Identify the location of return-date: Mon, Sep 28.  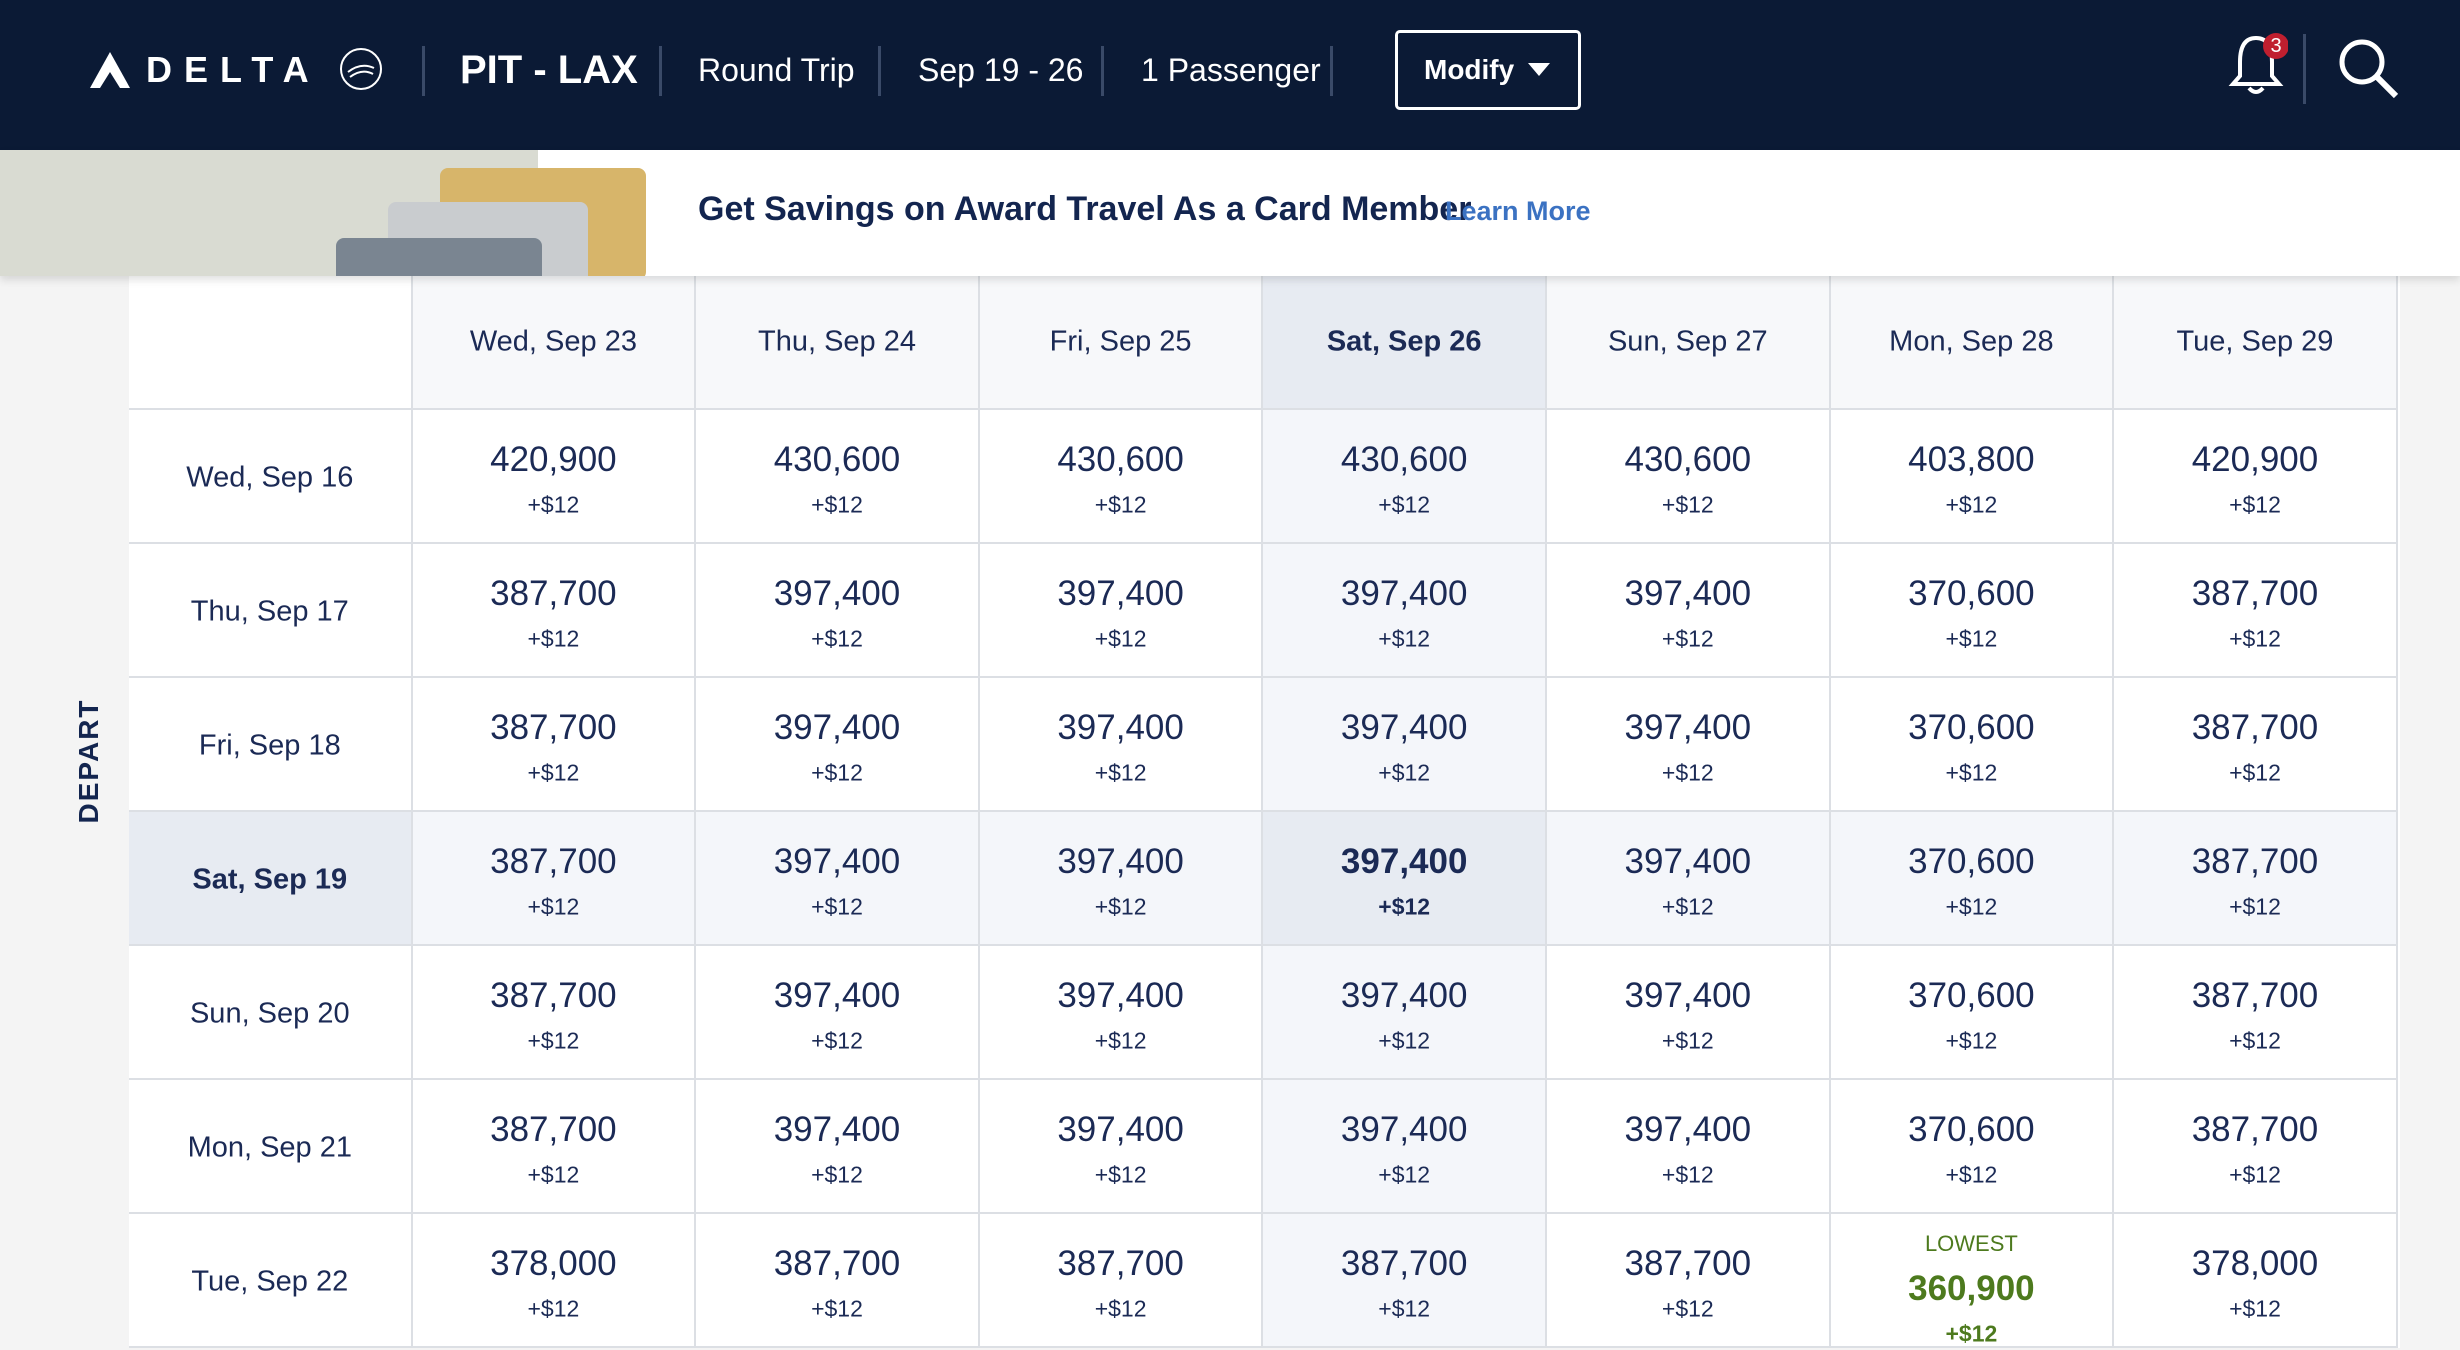
(1971, 341).